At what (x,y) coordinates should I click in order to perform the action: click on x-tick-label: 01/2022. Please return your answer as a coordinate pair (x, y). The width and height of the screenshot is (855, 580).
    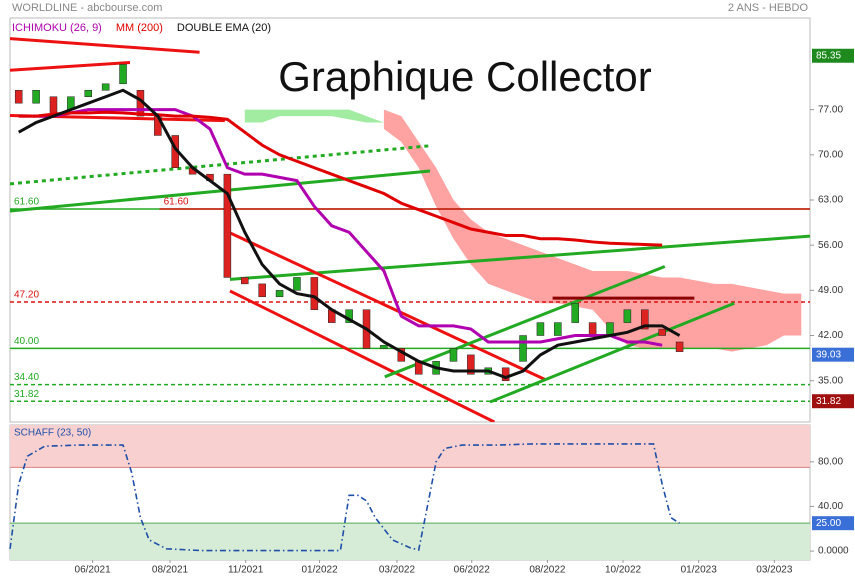
    Looking at the image, I should click on (319, 570).